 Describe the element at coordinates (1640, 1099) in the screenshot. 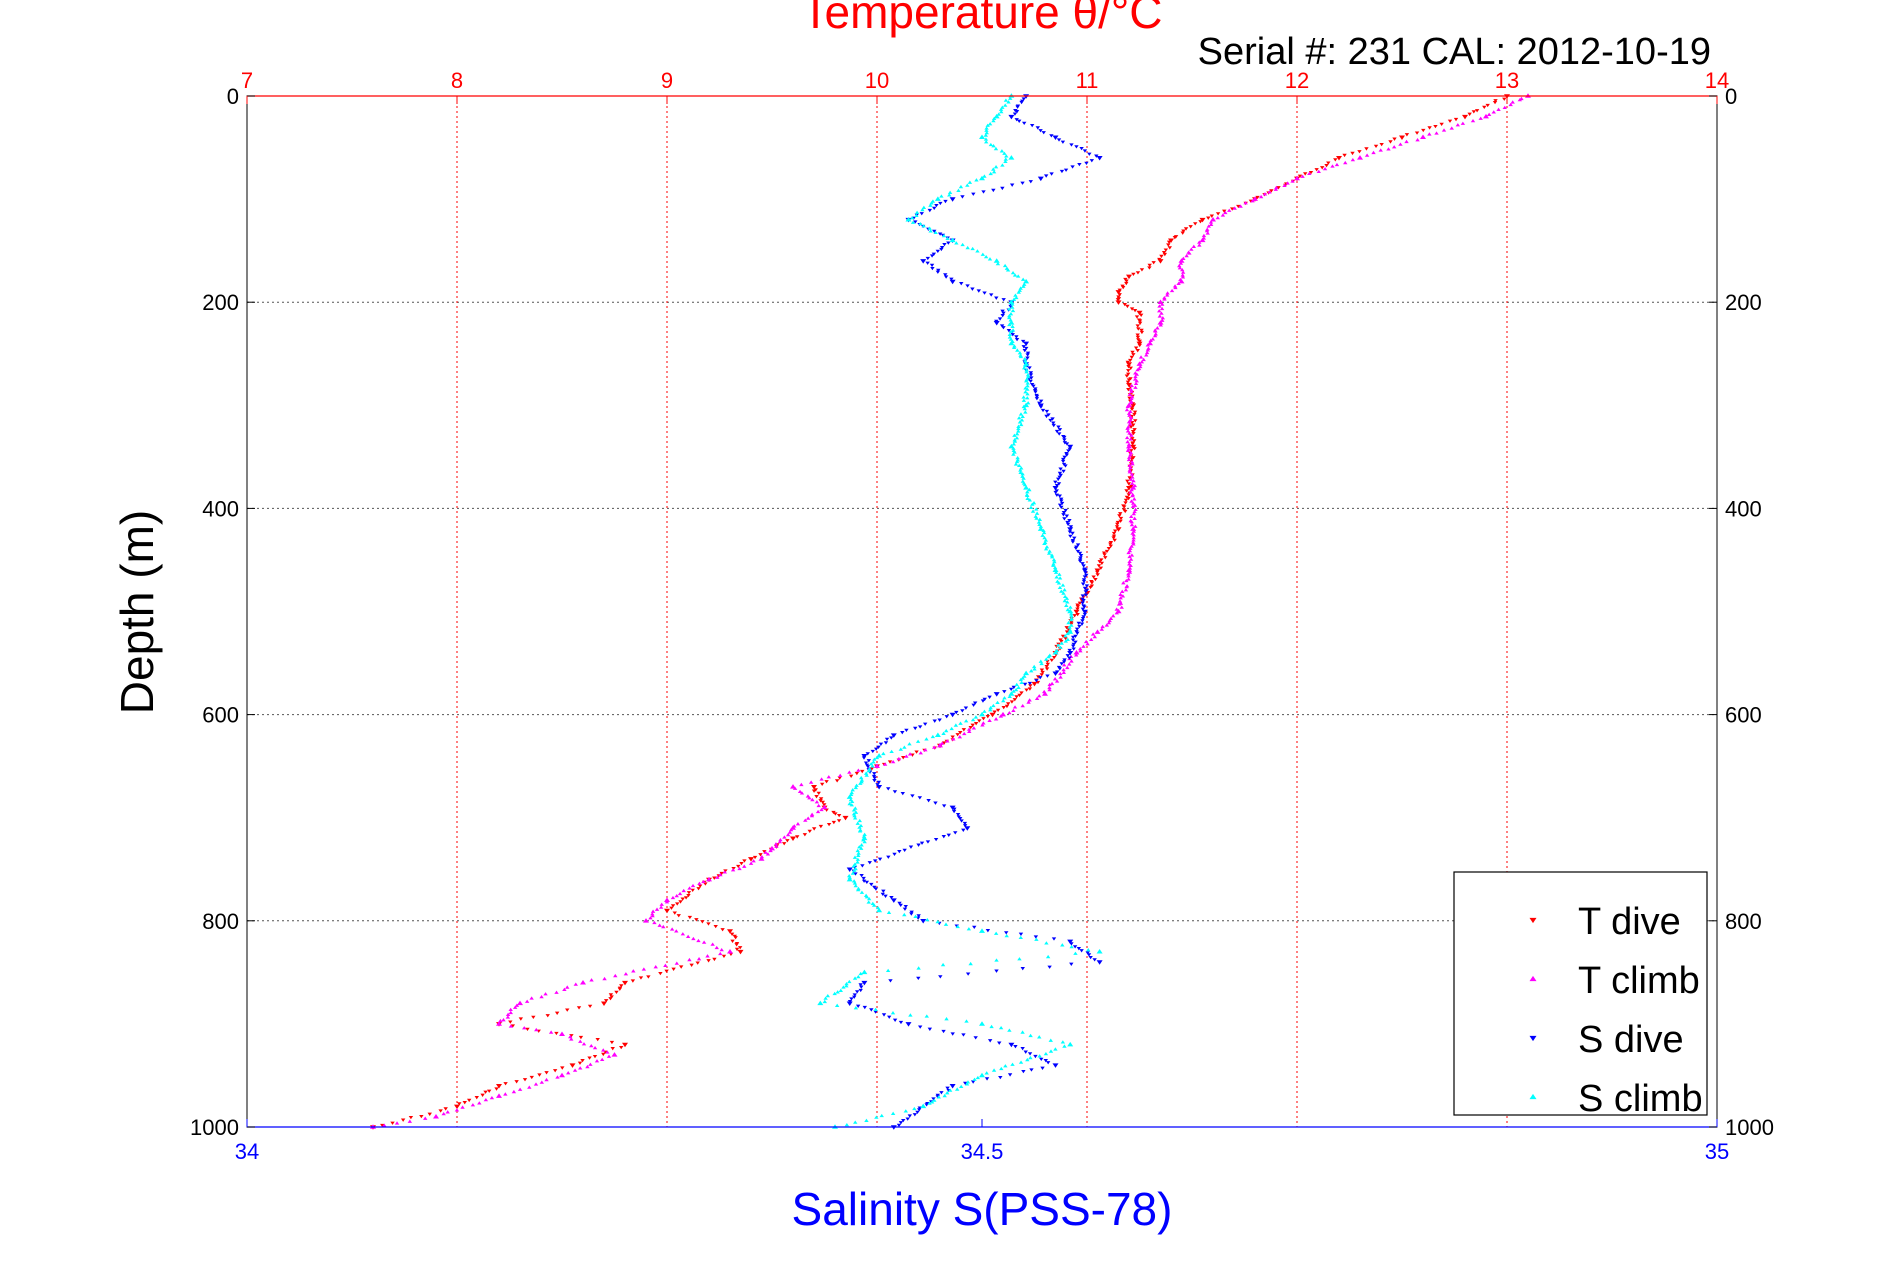

I see `legend-label-s-climb: S climb` at that location.